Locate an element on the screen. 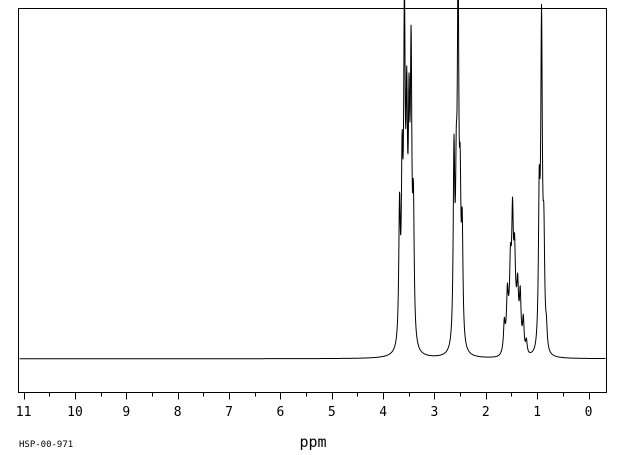  x-tick-label: 6 is located at coordinates (280, 412).